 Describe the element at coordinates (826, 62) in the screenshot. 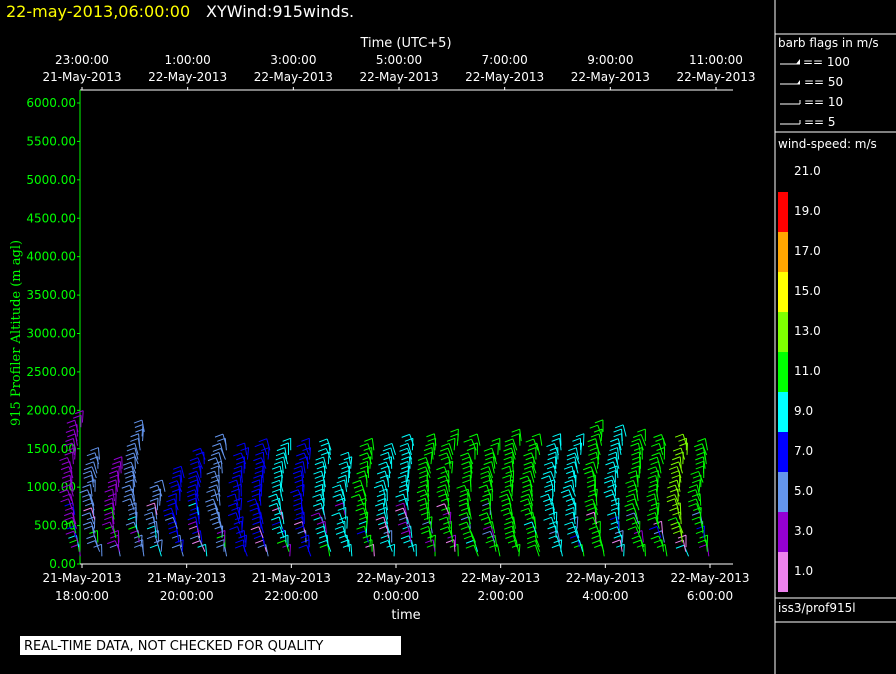

I see `barb-legend-label: == 100` at that location.